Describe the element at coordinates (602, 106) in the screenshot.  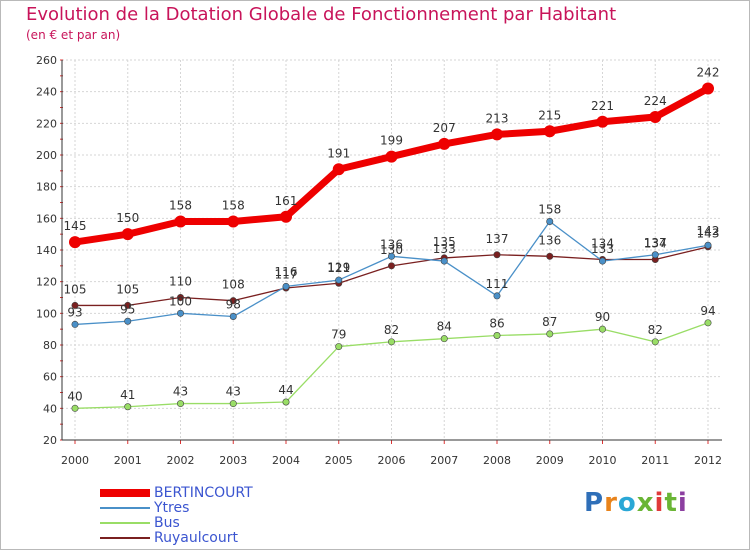
I see `data-label-bertincourt: 221` at that location.